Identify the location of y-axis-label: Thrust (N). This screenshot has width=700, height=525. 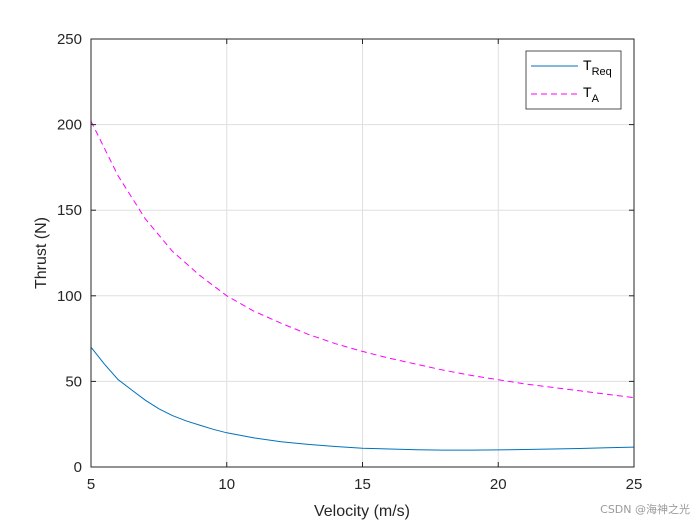
(41, 253).